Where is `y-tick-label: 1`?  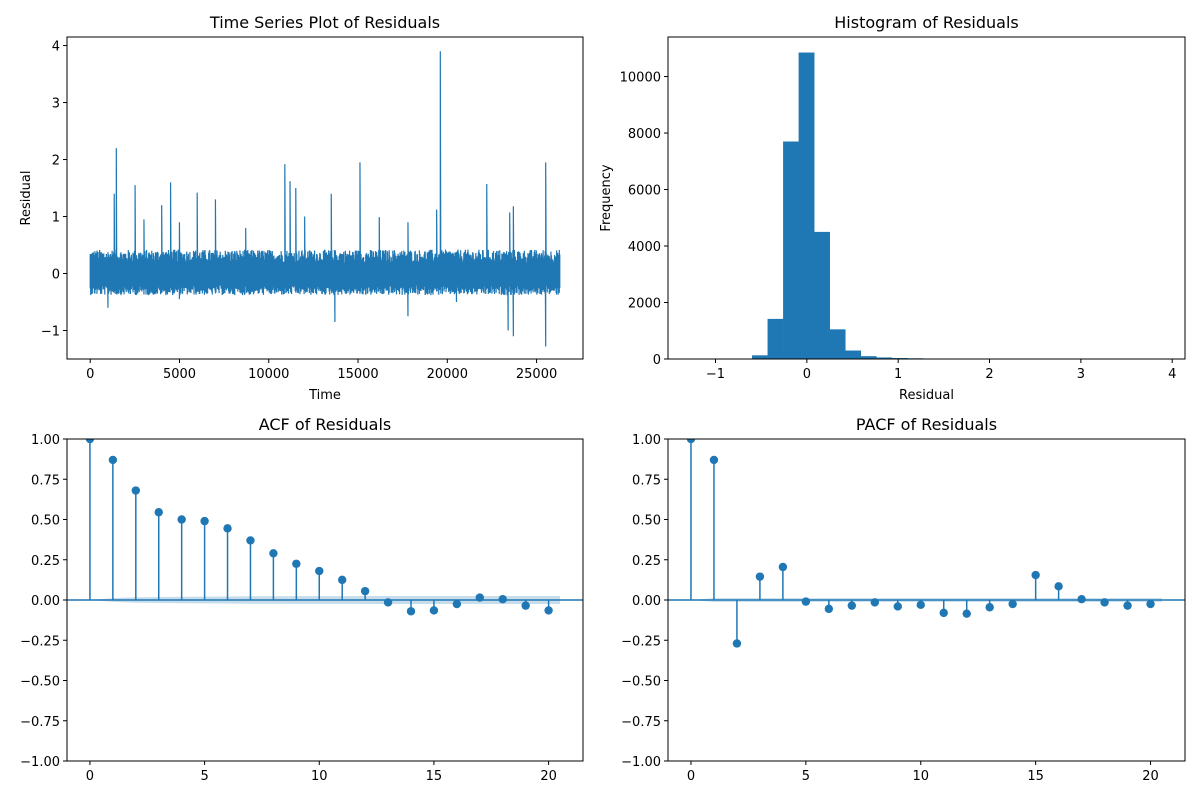 y-tick-label: 1 is located at coordinates (56, 218).